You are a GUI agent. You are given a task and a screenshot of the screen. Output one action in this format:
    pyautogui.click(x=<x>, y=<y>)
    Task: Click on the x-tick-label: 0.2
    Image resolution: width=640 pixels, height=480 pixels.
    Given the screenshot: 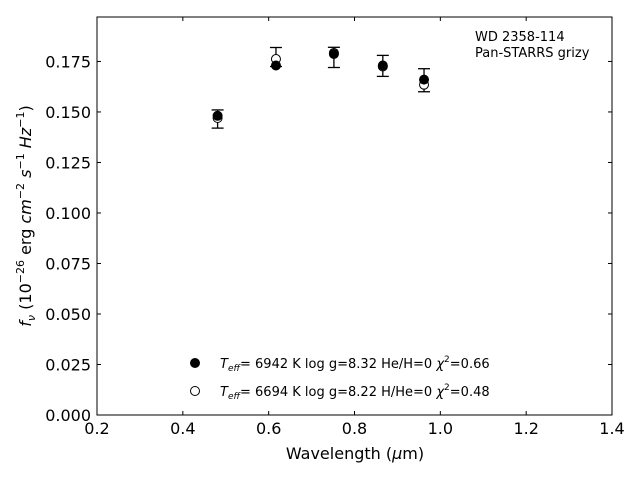 What is the action you would take?
    pyautogui.click(x=96, y=428)
    